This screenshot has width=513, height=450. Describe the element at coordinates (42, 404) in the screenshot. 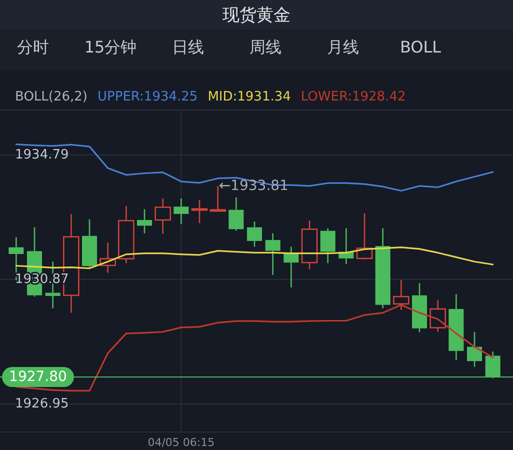

I see `y-tick-label: 1926.95` at that location.